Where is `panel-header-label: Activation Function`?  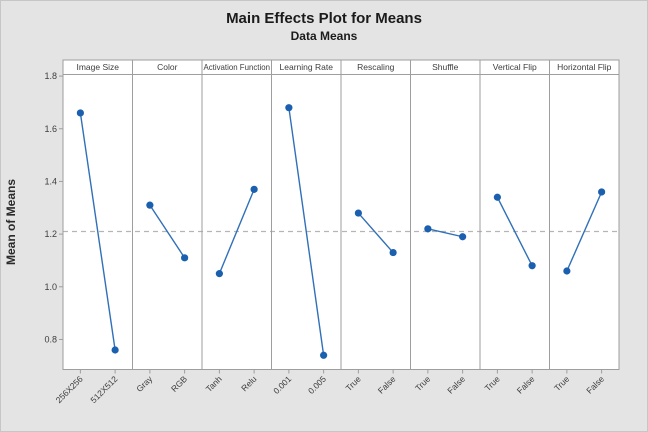
panel-header-label: Activation Function is located at coordinates (237, 67).